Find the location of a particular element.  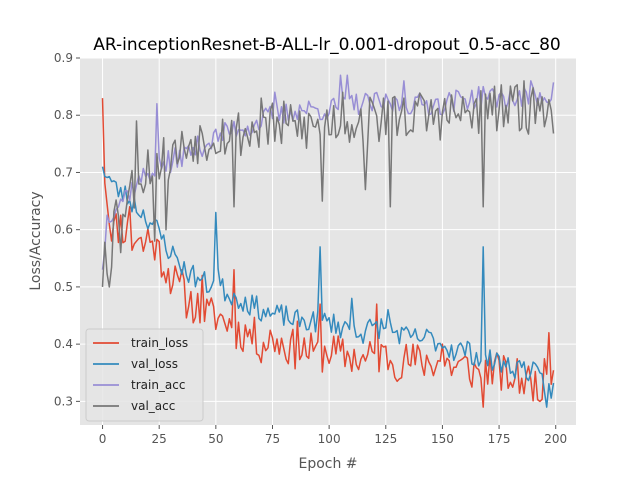

x-tick-label: 150 is located at coordinates (442, 439).